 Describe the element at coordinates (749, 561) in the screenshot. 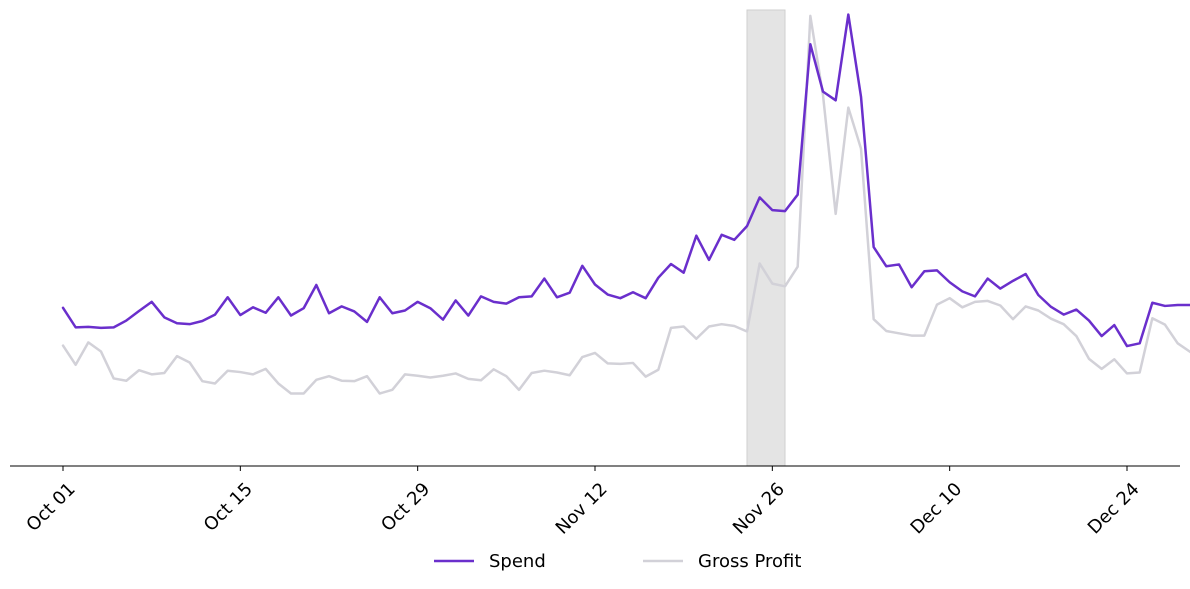

I see `legend-label: Gross Profit` at that location.